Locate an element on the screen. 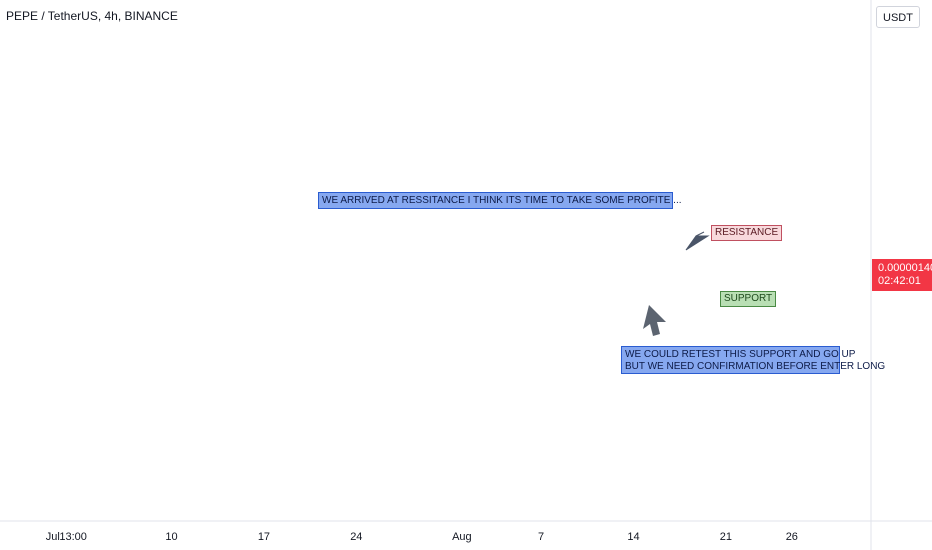 This screenshot has width=932, height=550. last-price-countdown: 02:42:01 is located at coordinates (899, 281).